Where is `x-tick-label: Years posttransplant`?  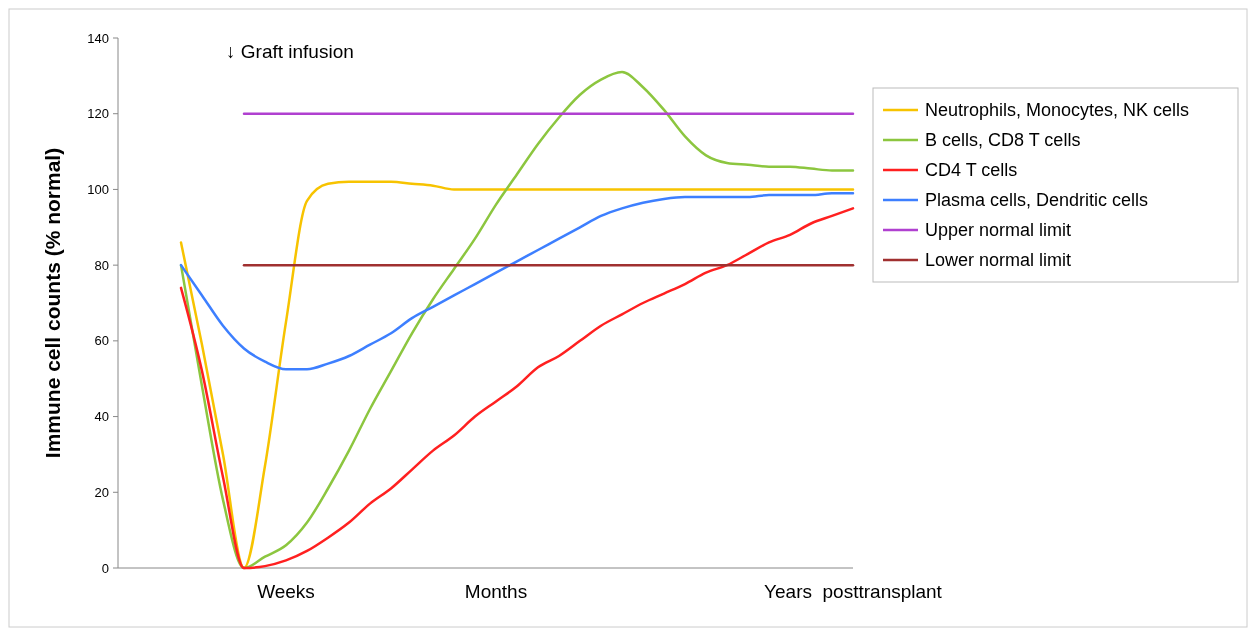
x-tick-label: Years posttransplant is located at coordinates (853, 591).